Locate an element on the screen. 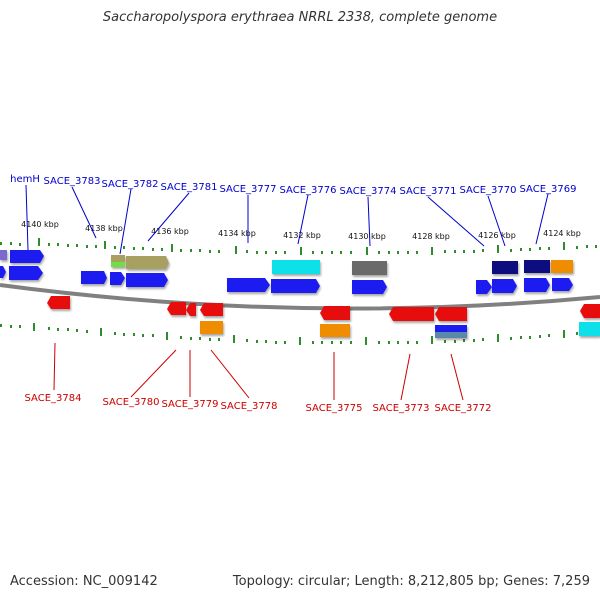 This screenshot has height=600, width=600. label-SACE_3782: SACE_3782 is located at coordinates (130, 184).